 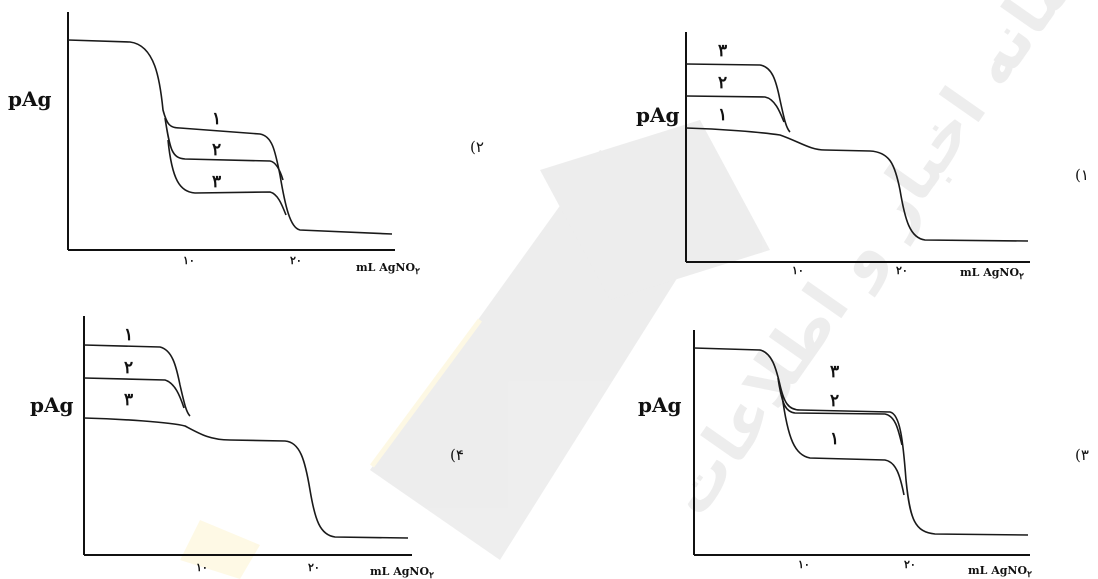 I want to click on option-label: (۲, so click(x=477, y=147).